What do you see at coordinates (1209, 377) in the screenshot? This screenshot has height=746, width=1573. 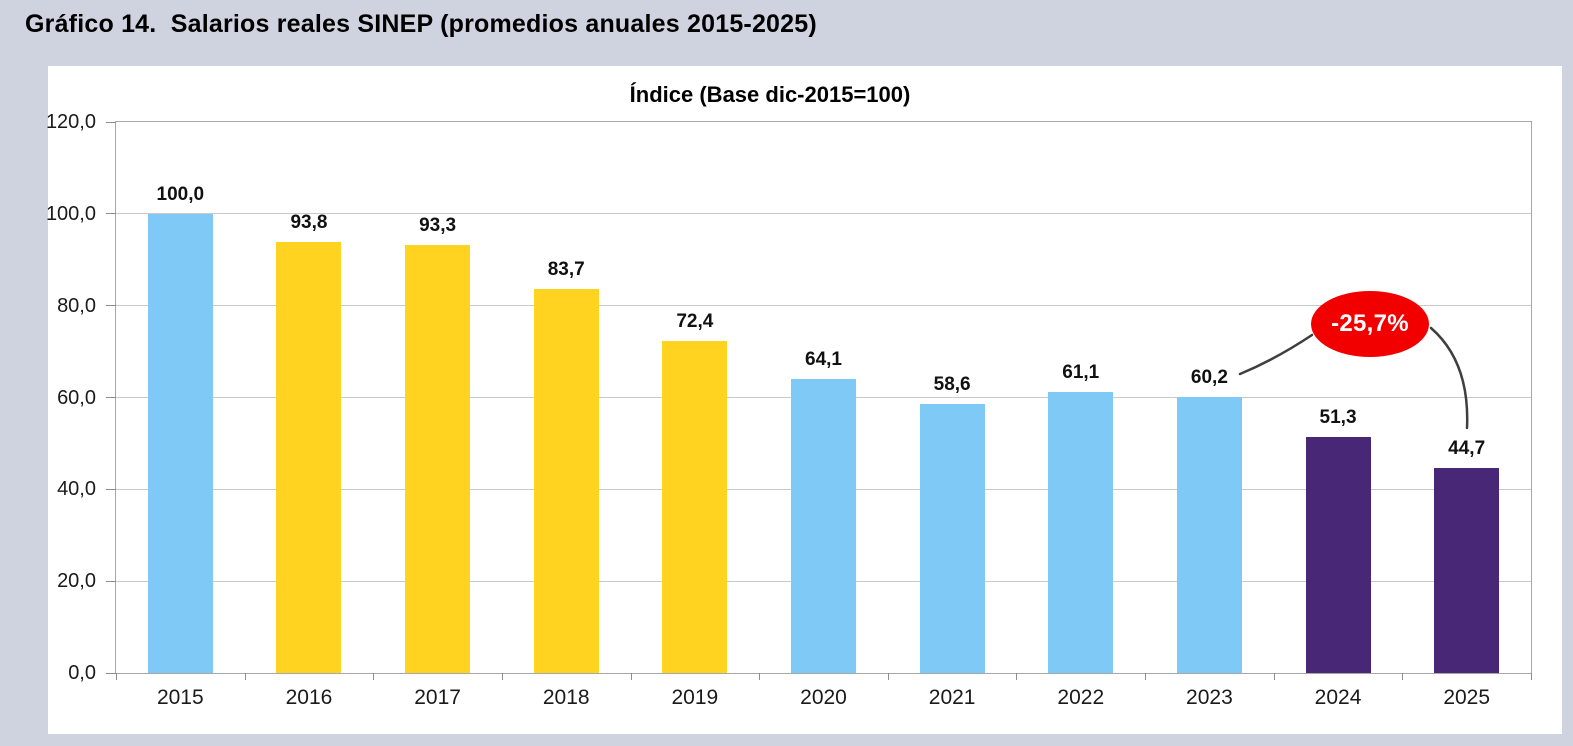 I see `bar-value-label: 60,2` at bounding box center [1209, 377].